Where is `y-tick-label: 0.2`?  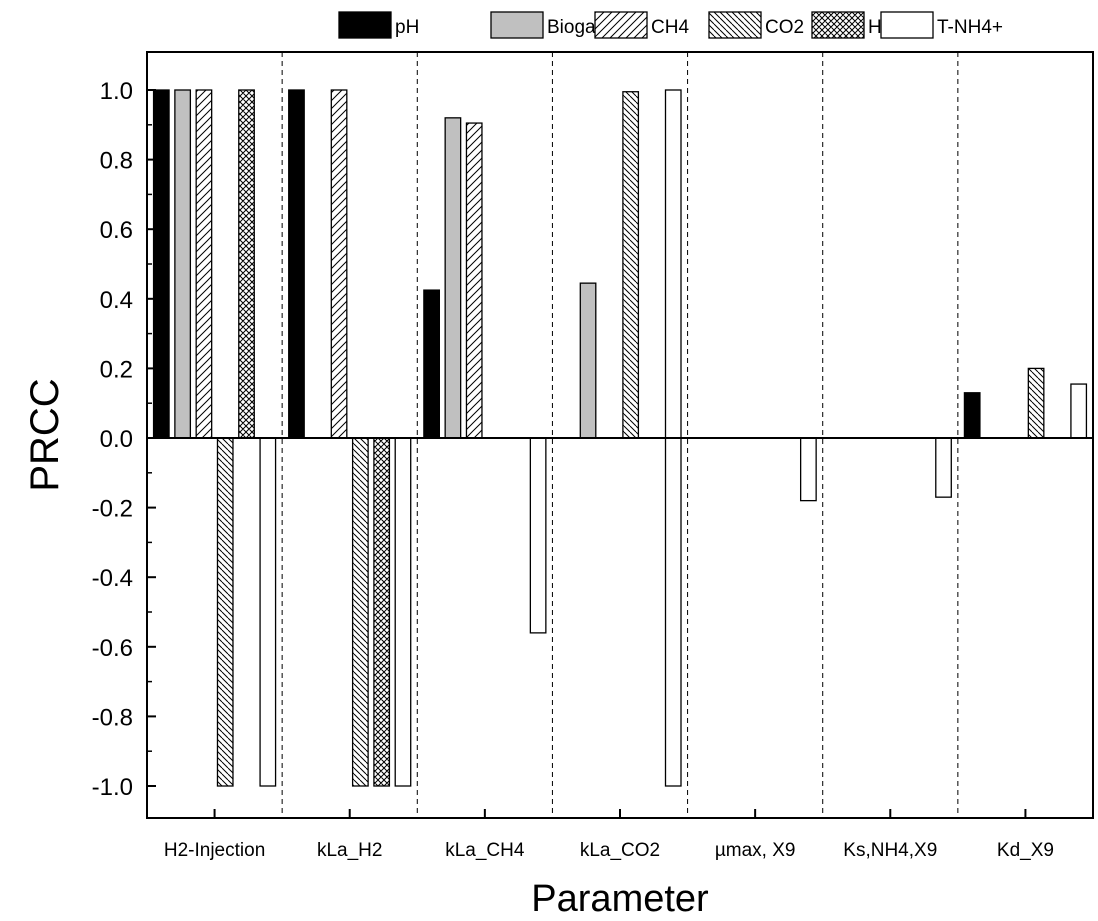
y-tick-label: 0.2 is located at coordinates (116, 369).